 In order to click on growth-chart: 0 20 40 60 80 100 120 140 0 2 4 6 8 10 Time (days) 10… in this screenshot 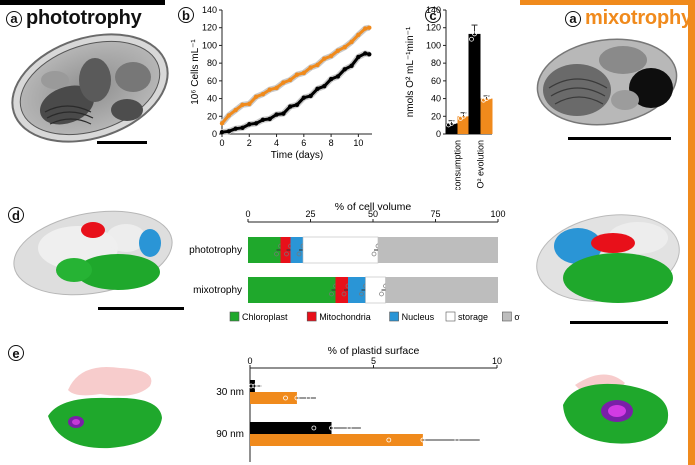, I will do `click(281, 83)`.